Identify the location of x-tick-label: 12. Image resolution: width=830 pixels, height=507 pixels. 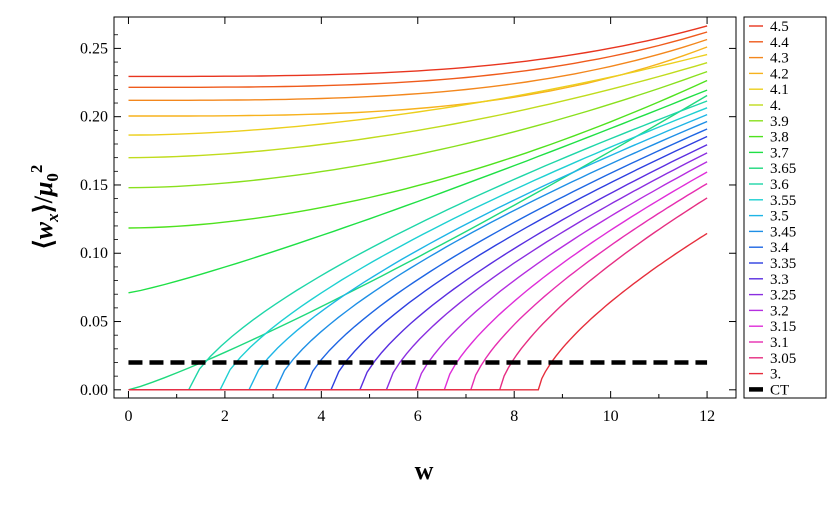
(707, 416).